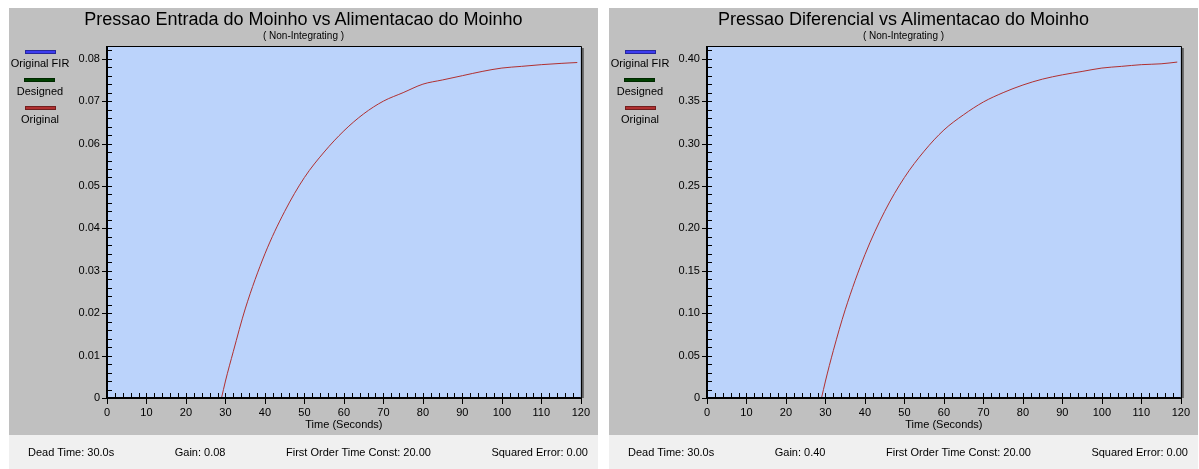 This screenshot has height=469, width=1199. Describe the element at coordinates (689, 100) in the screenshot. I see `y-tick-label: 0.35` at that location.